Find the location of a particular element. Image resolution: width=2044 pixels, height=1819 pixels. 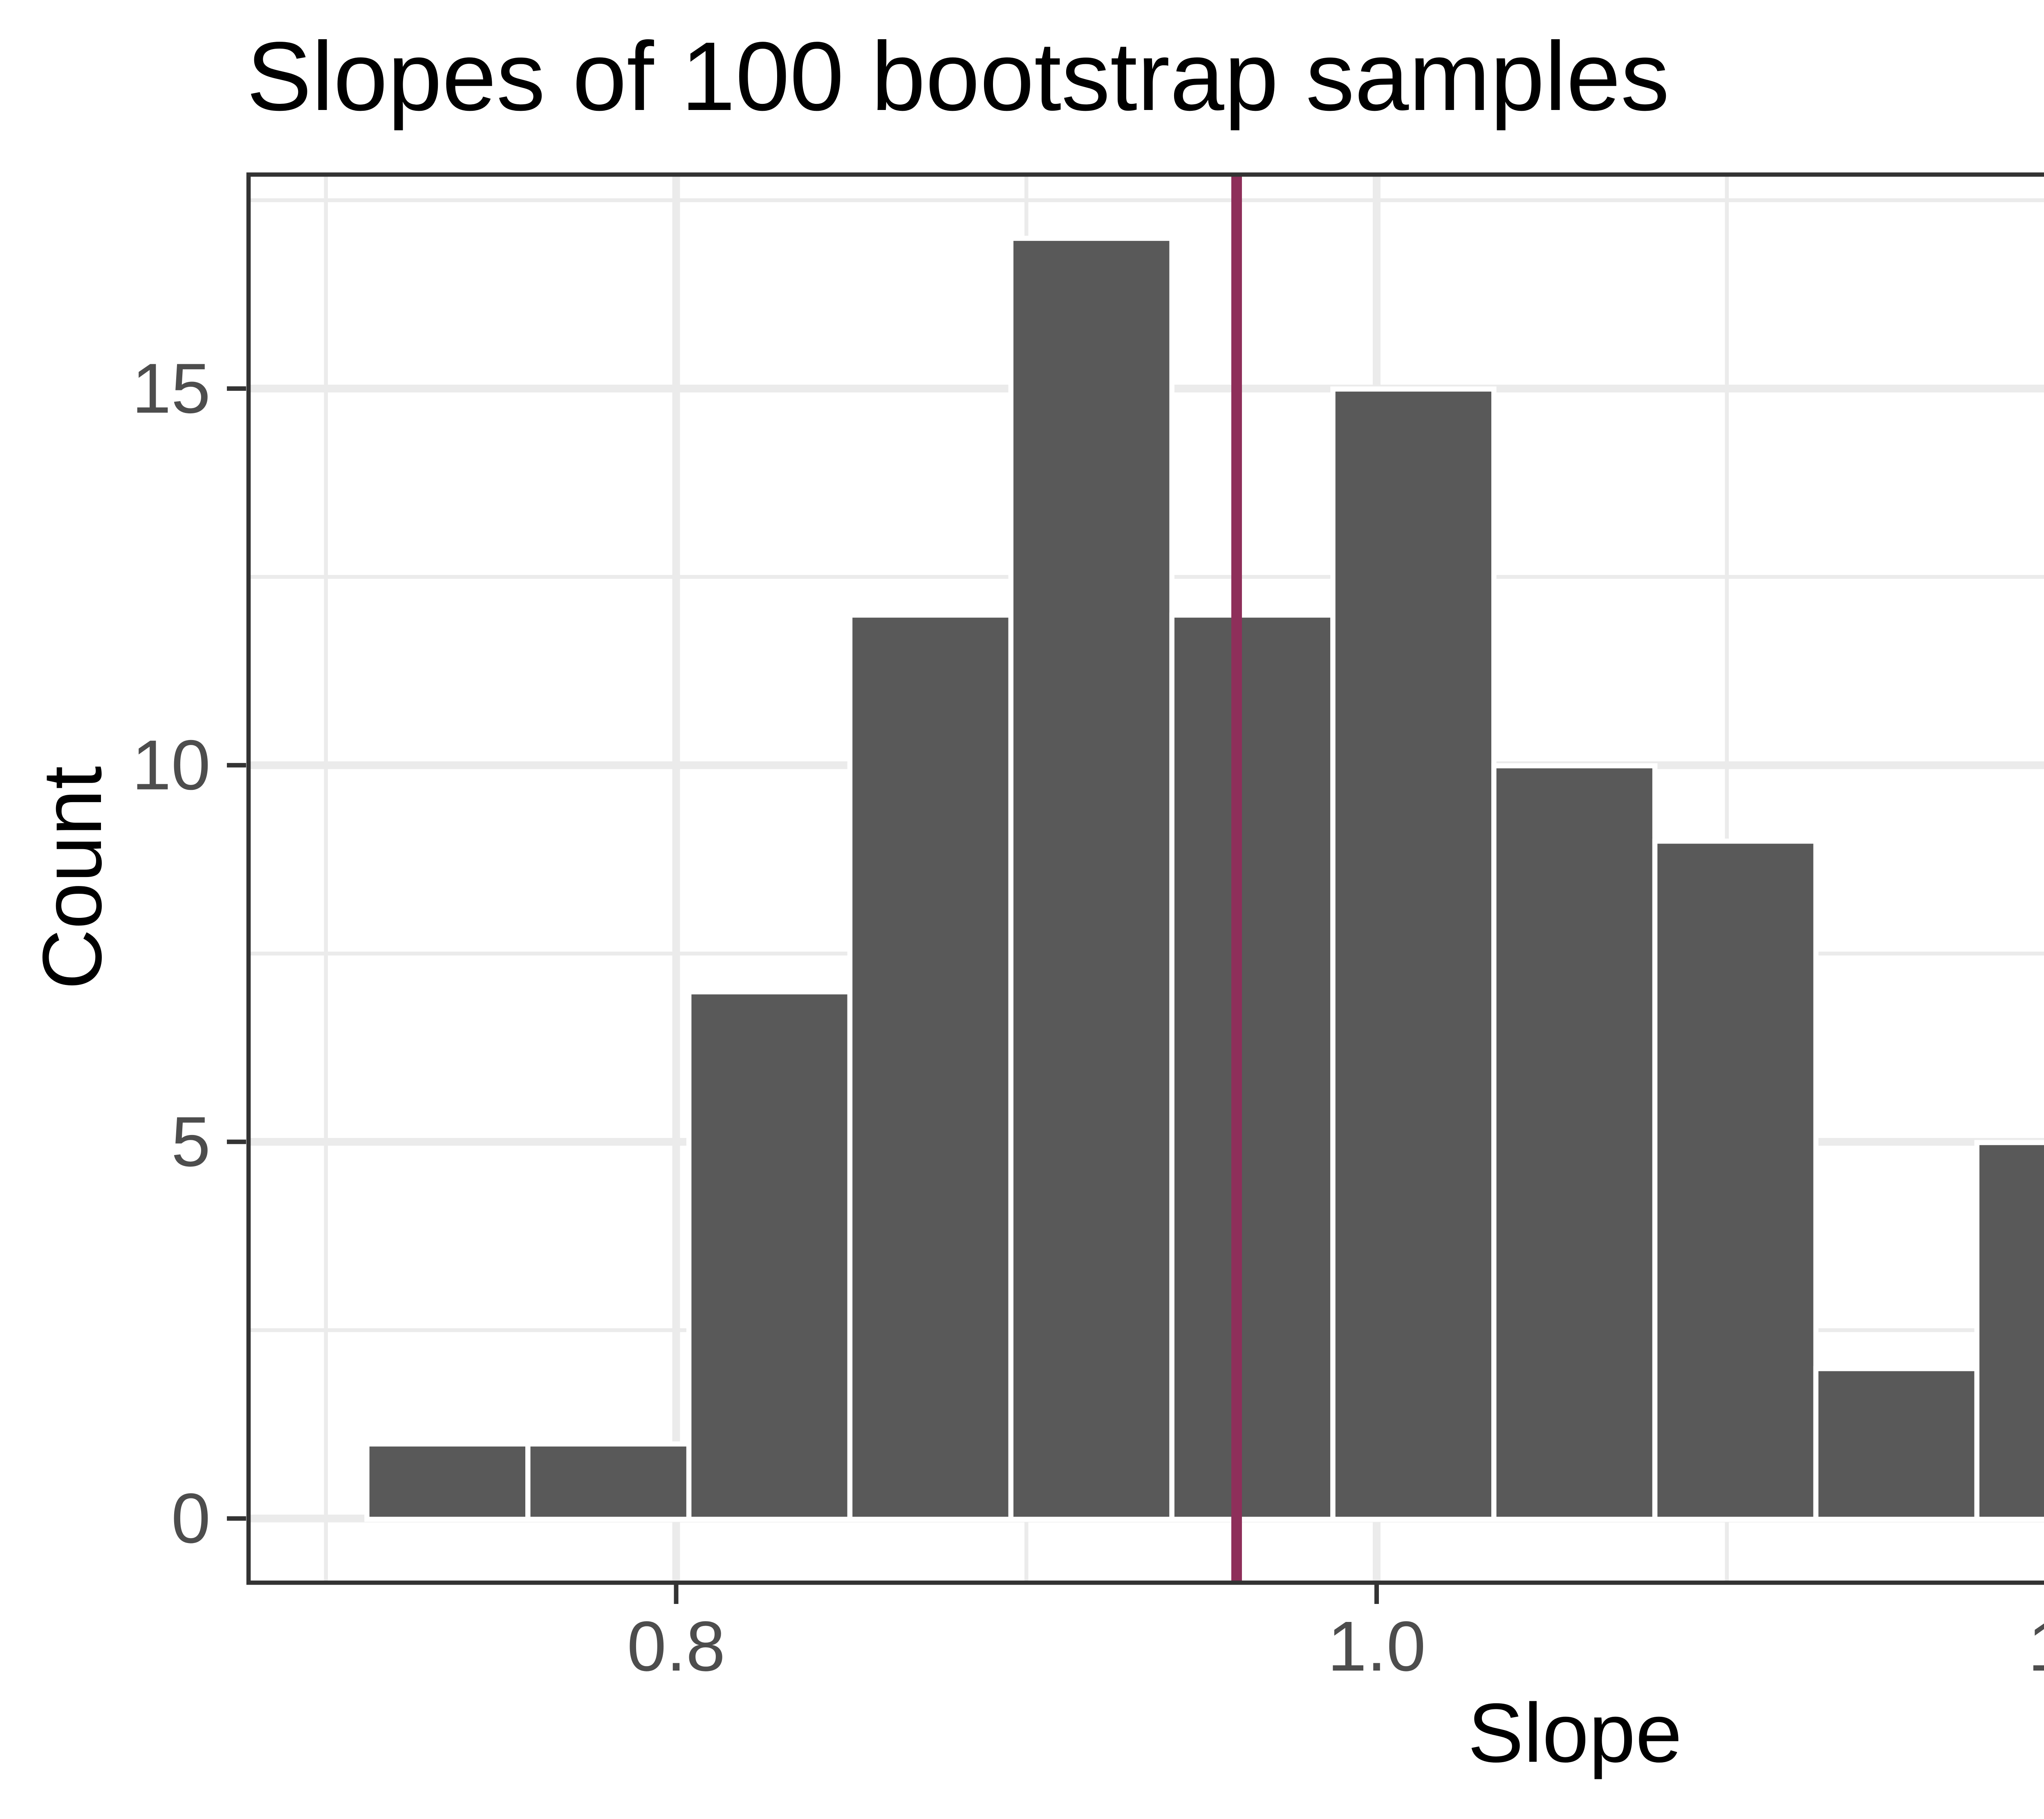

svg-text: 0 is located at coordinates (191, 1518).